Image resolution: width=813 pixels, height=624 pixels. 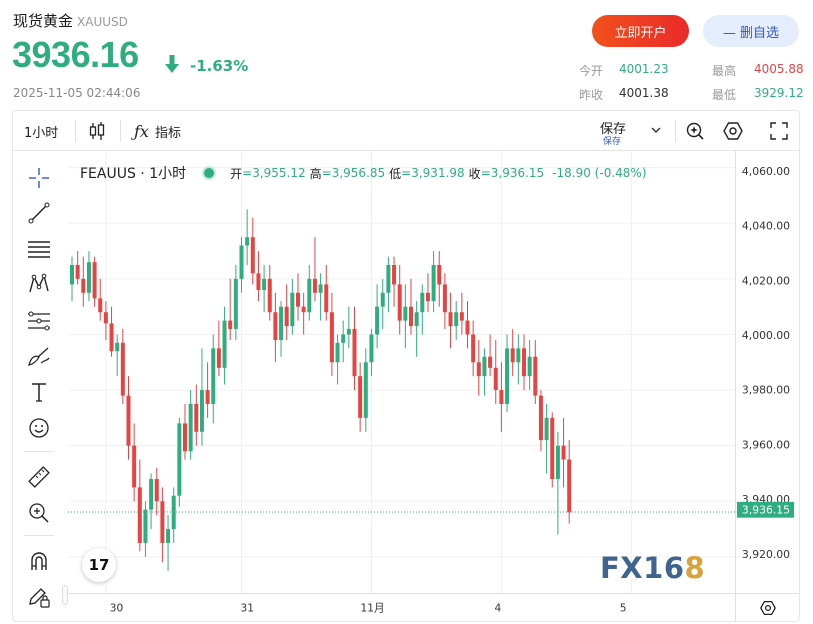 What do you see at coordinates (274, 173) in the screenshot?
I see `legend-open-value: =3,955.12` at bounding box center [274, 173].